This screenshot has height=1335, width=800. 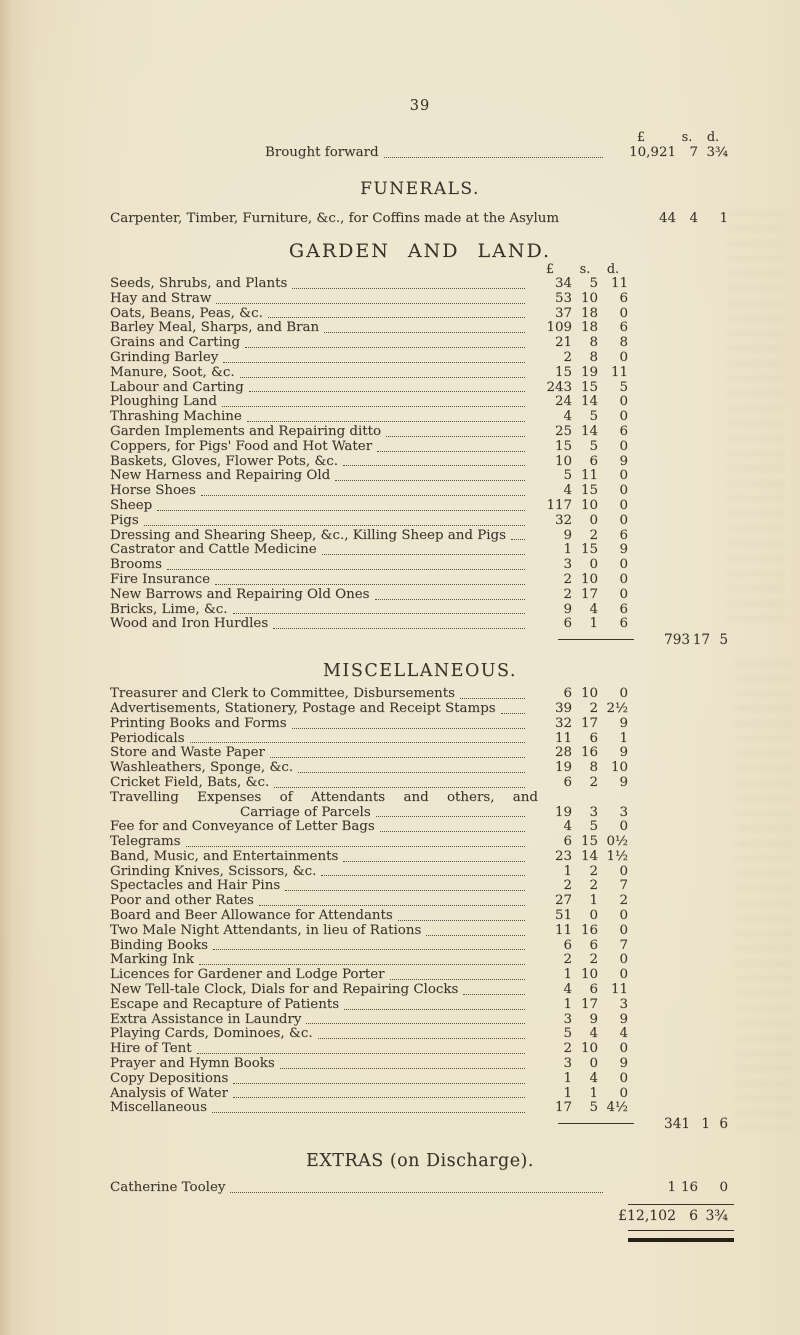 I want to click on amount-pence: 1½, so click(x=617, y=856).